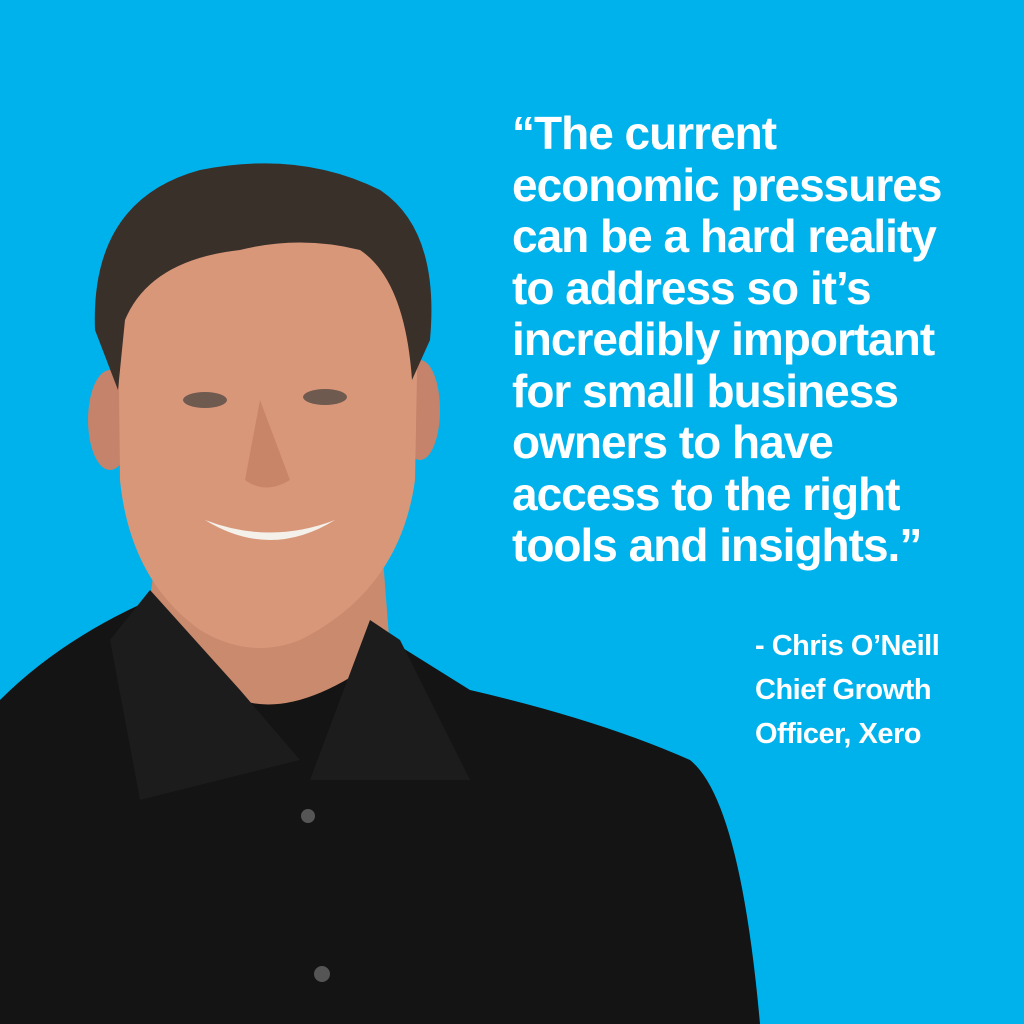  Describe the element at coordinates (692, 287) in the screenshot. I see `quote-line: to address so it’s` at that location.